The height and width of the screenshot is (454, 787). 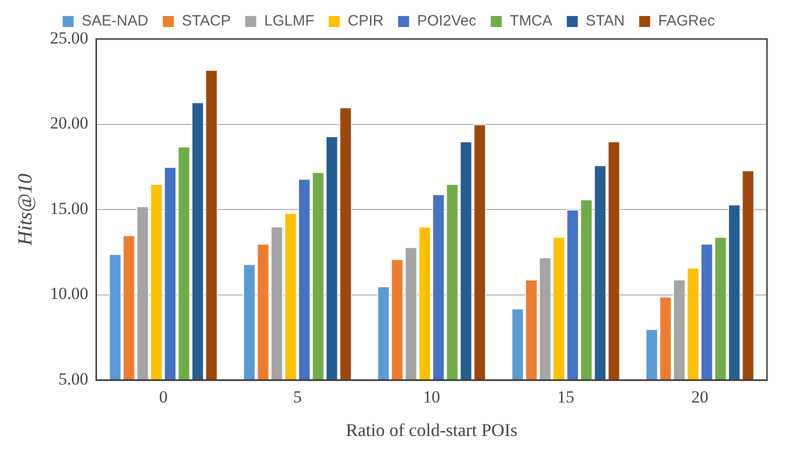 What do you see at coordinates (699, 397) in the screenshot?
I see `x-tick-label: 20` at bounding box center [699, 397].